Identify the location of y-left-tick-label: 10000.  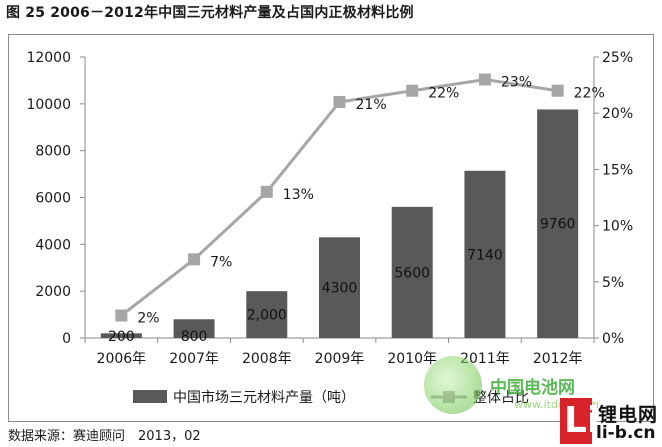
(48, 105).